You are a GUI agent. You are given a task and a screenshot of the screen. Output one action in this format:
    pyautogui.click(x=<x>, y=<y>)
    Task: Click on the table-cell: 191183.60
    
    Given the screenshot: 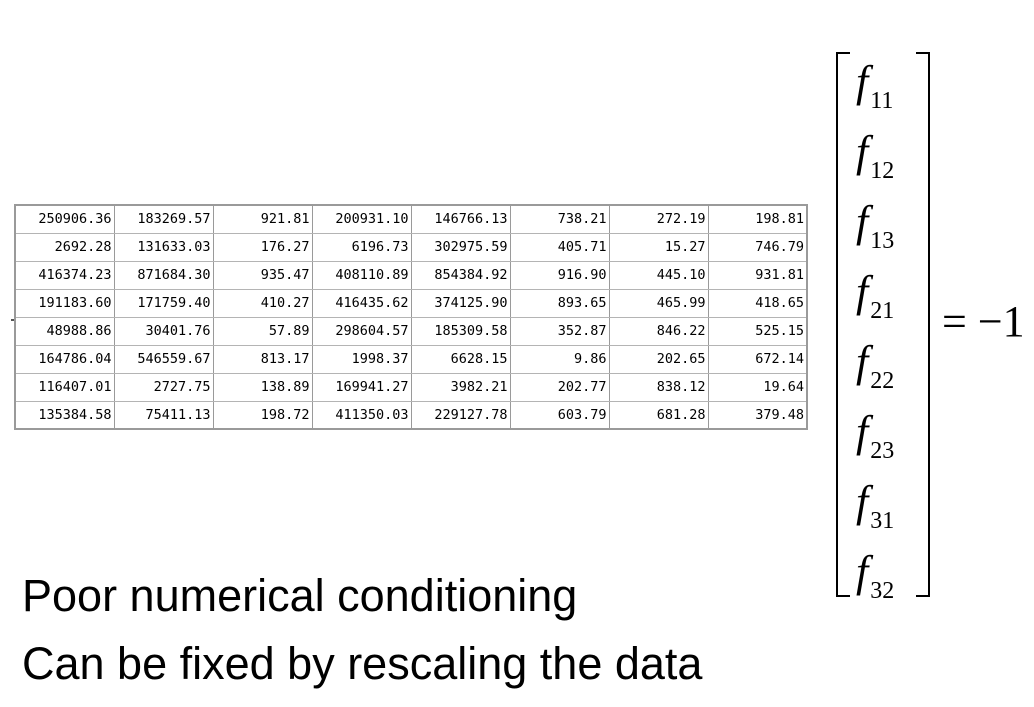 What is the action you would take?
    pyautogui.click(x=64, y=303)
    